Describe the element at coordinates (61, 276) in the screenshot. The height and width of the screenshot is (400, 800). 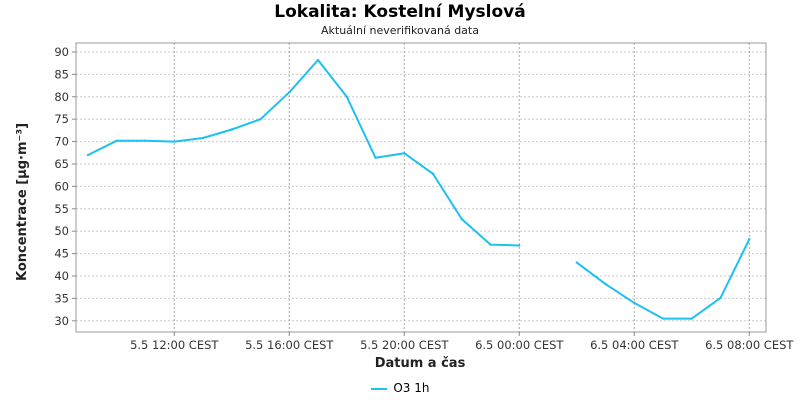
I see `y-tick-label: 40` at that location.